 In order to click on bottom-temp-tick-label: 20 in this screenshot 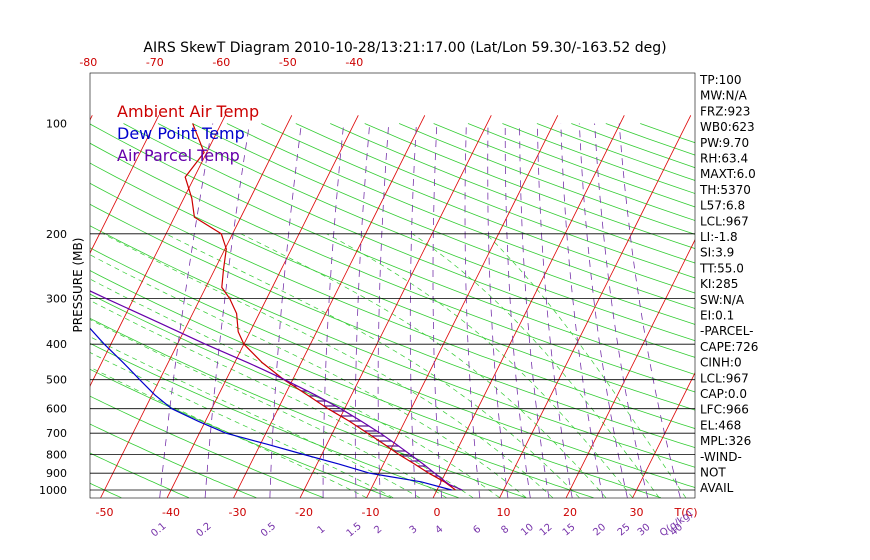, I will do `click(570, 512)`.